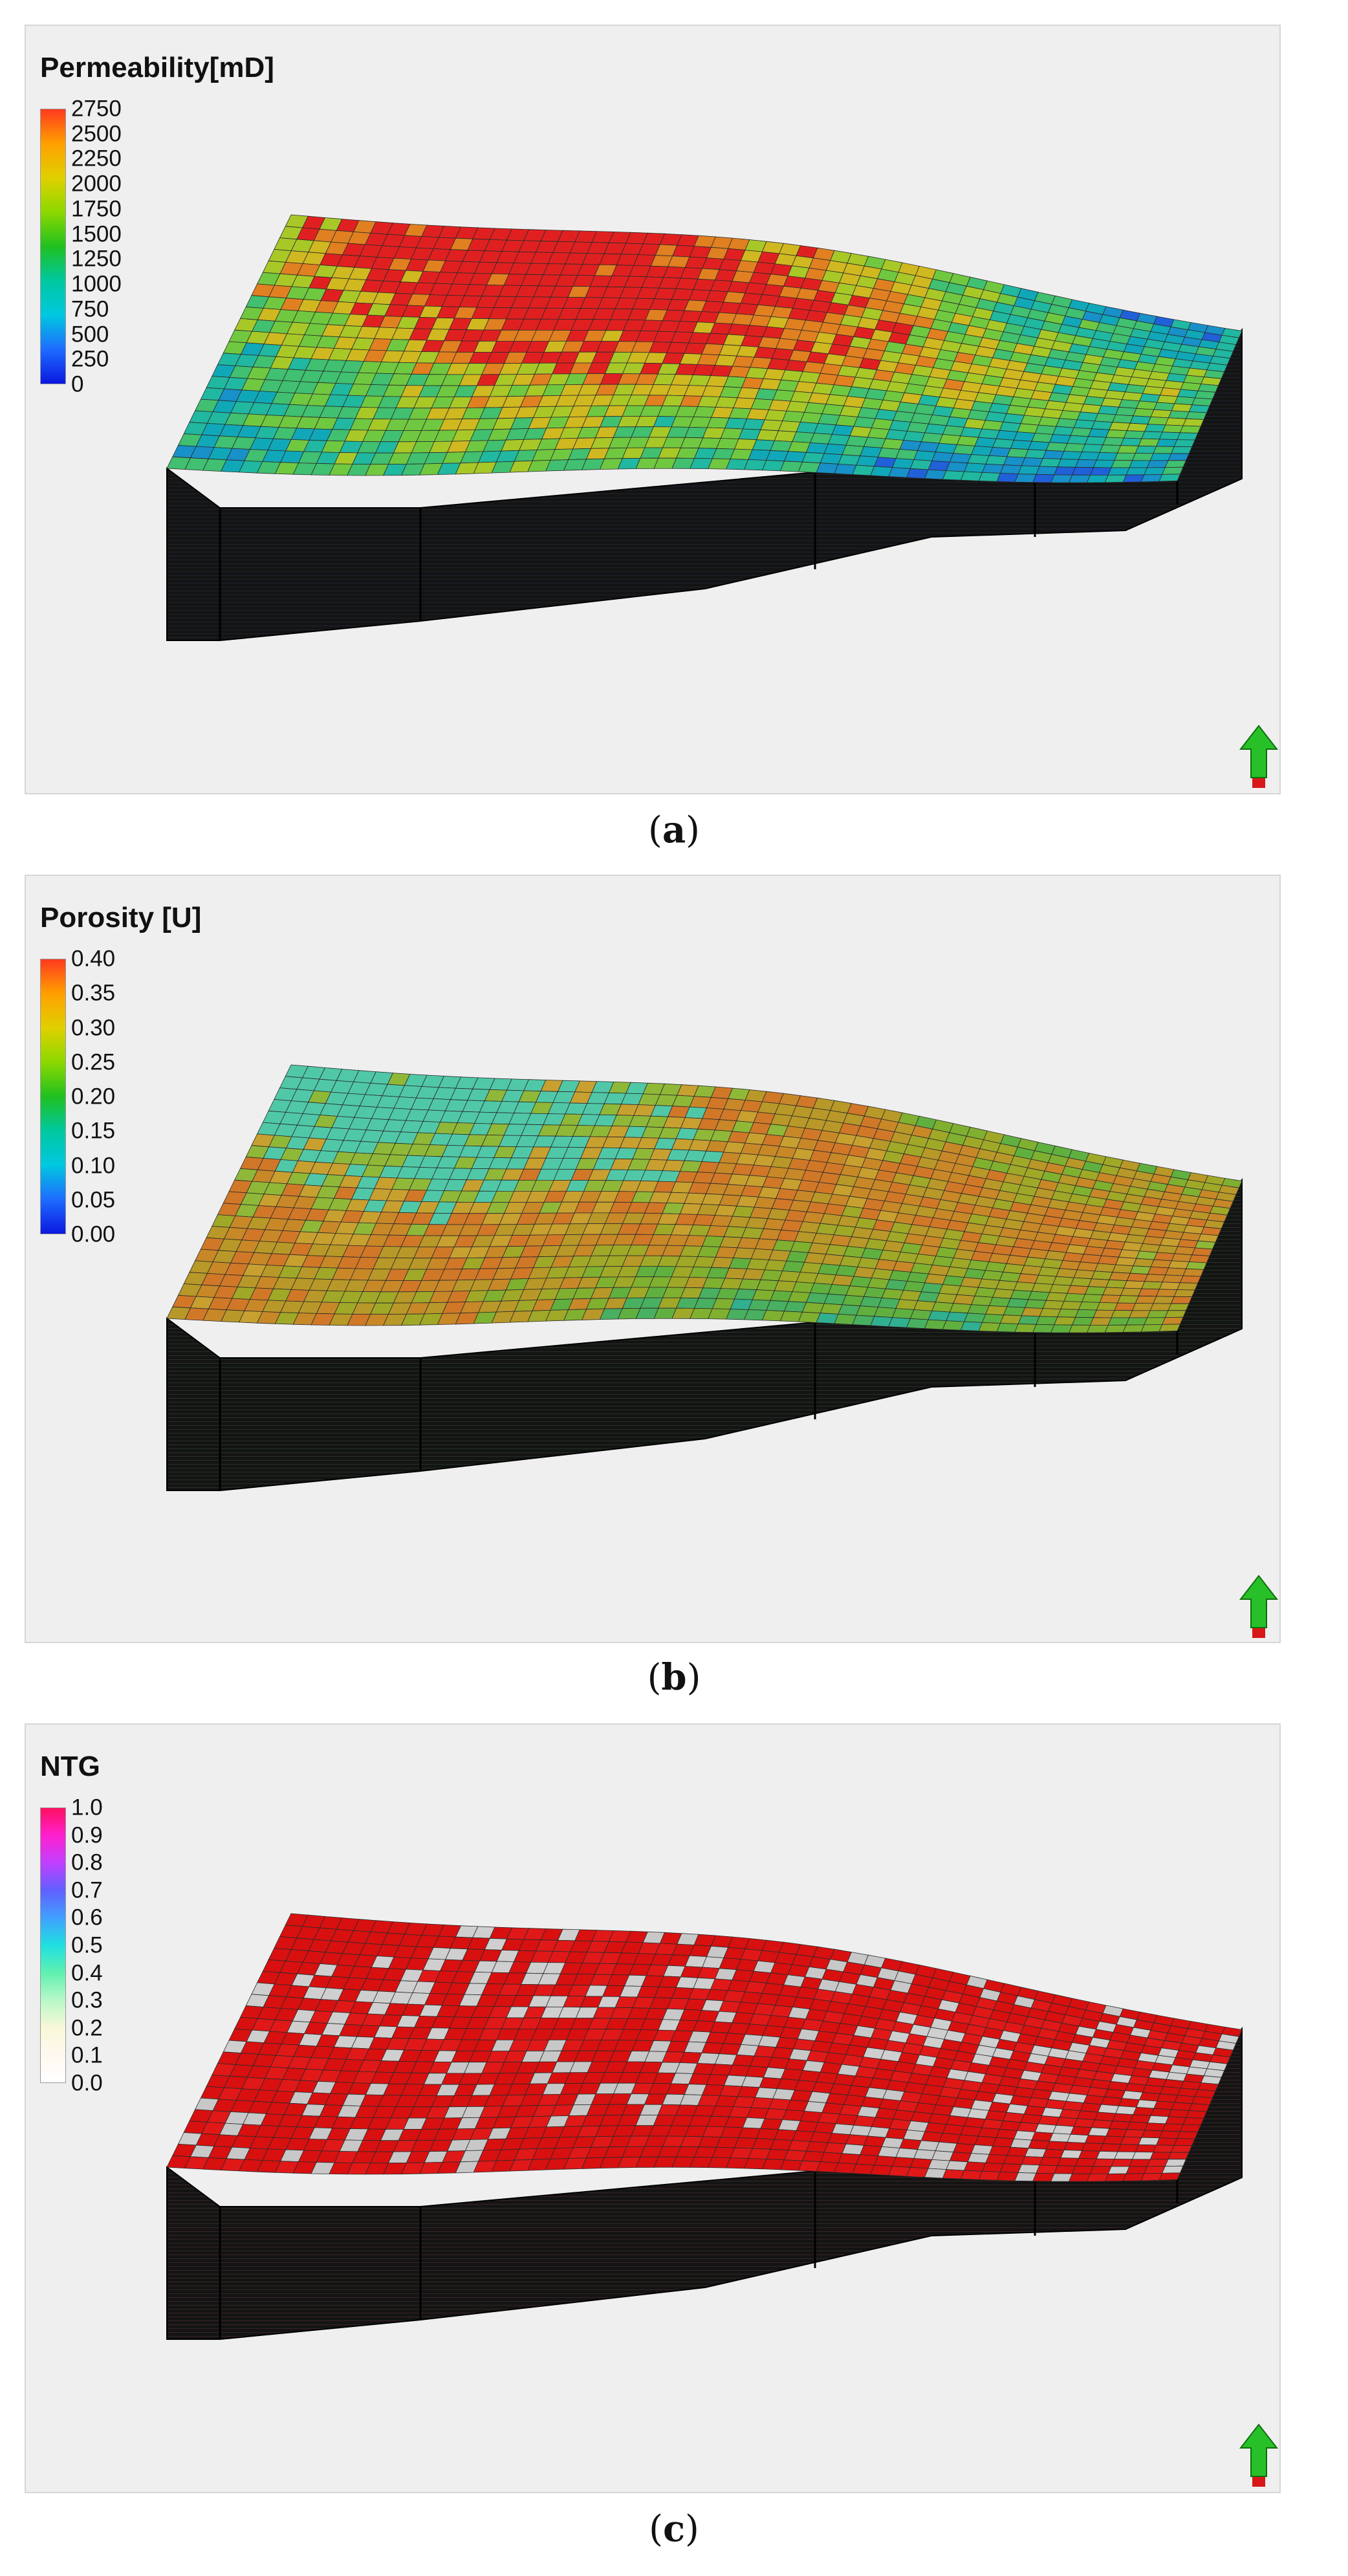 The image size is (1348, 2576). Describe the element at coordinates (87, 1863) in the screenshot. I see `colorbar-tick-label: 0.8` at that location.